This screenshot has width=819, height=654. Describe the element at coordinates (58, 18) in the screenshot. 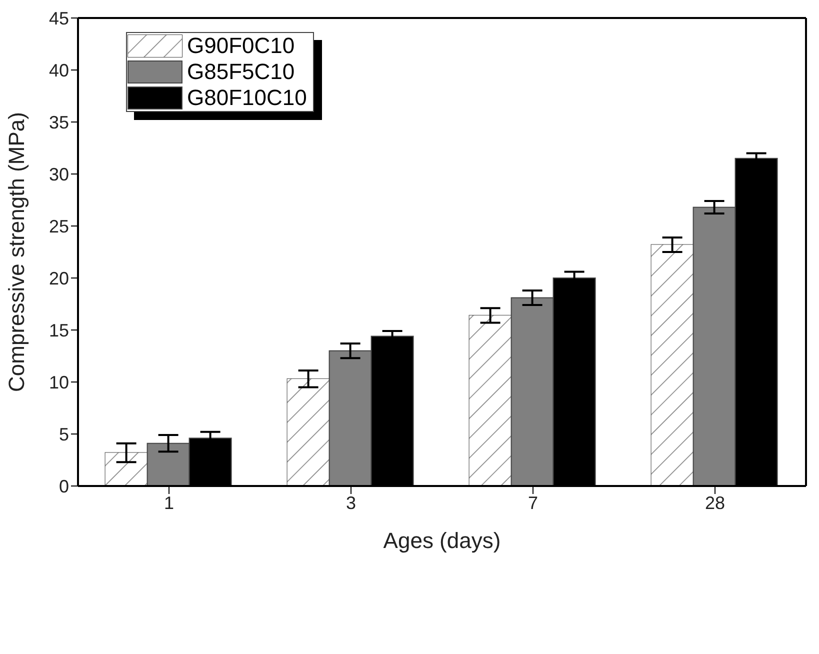

I see `y-tick-label: 45` at that location.